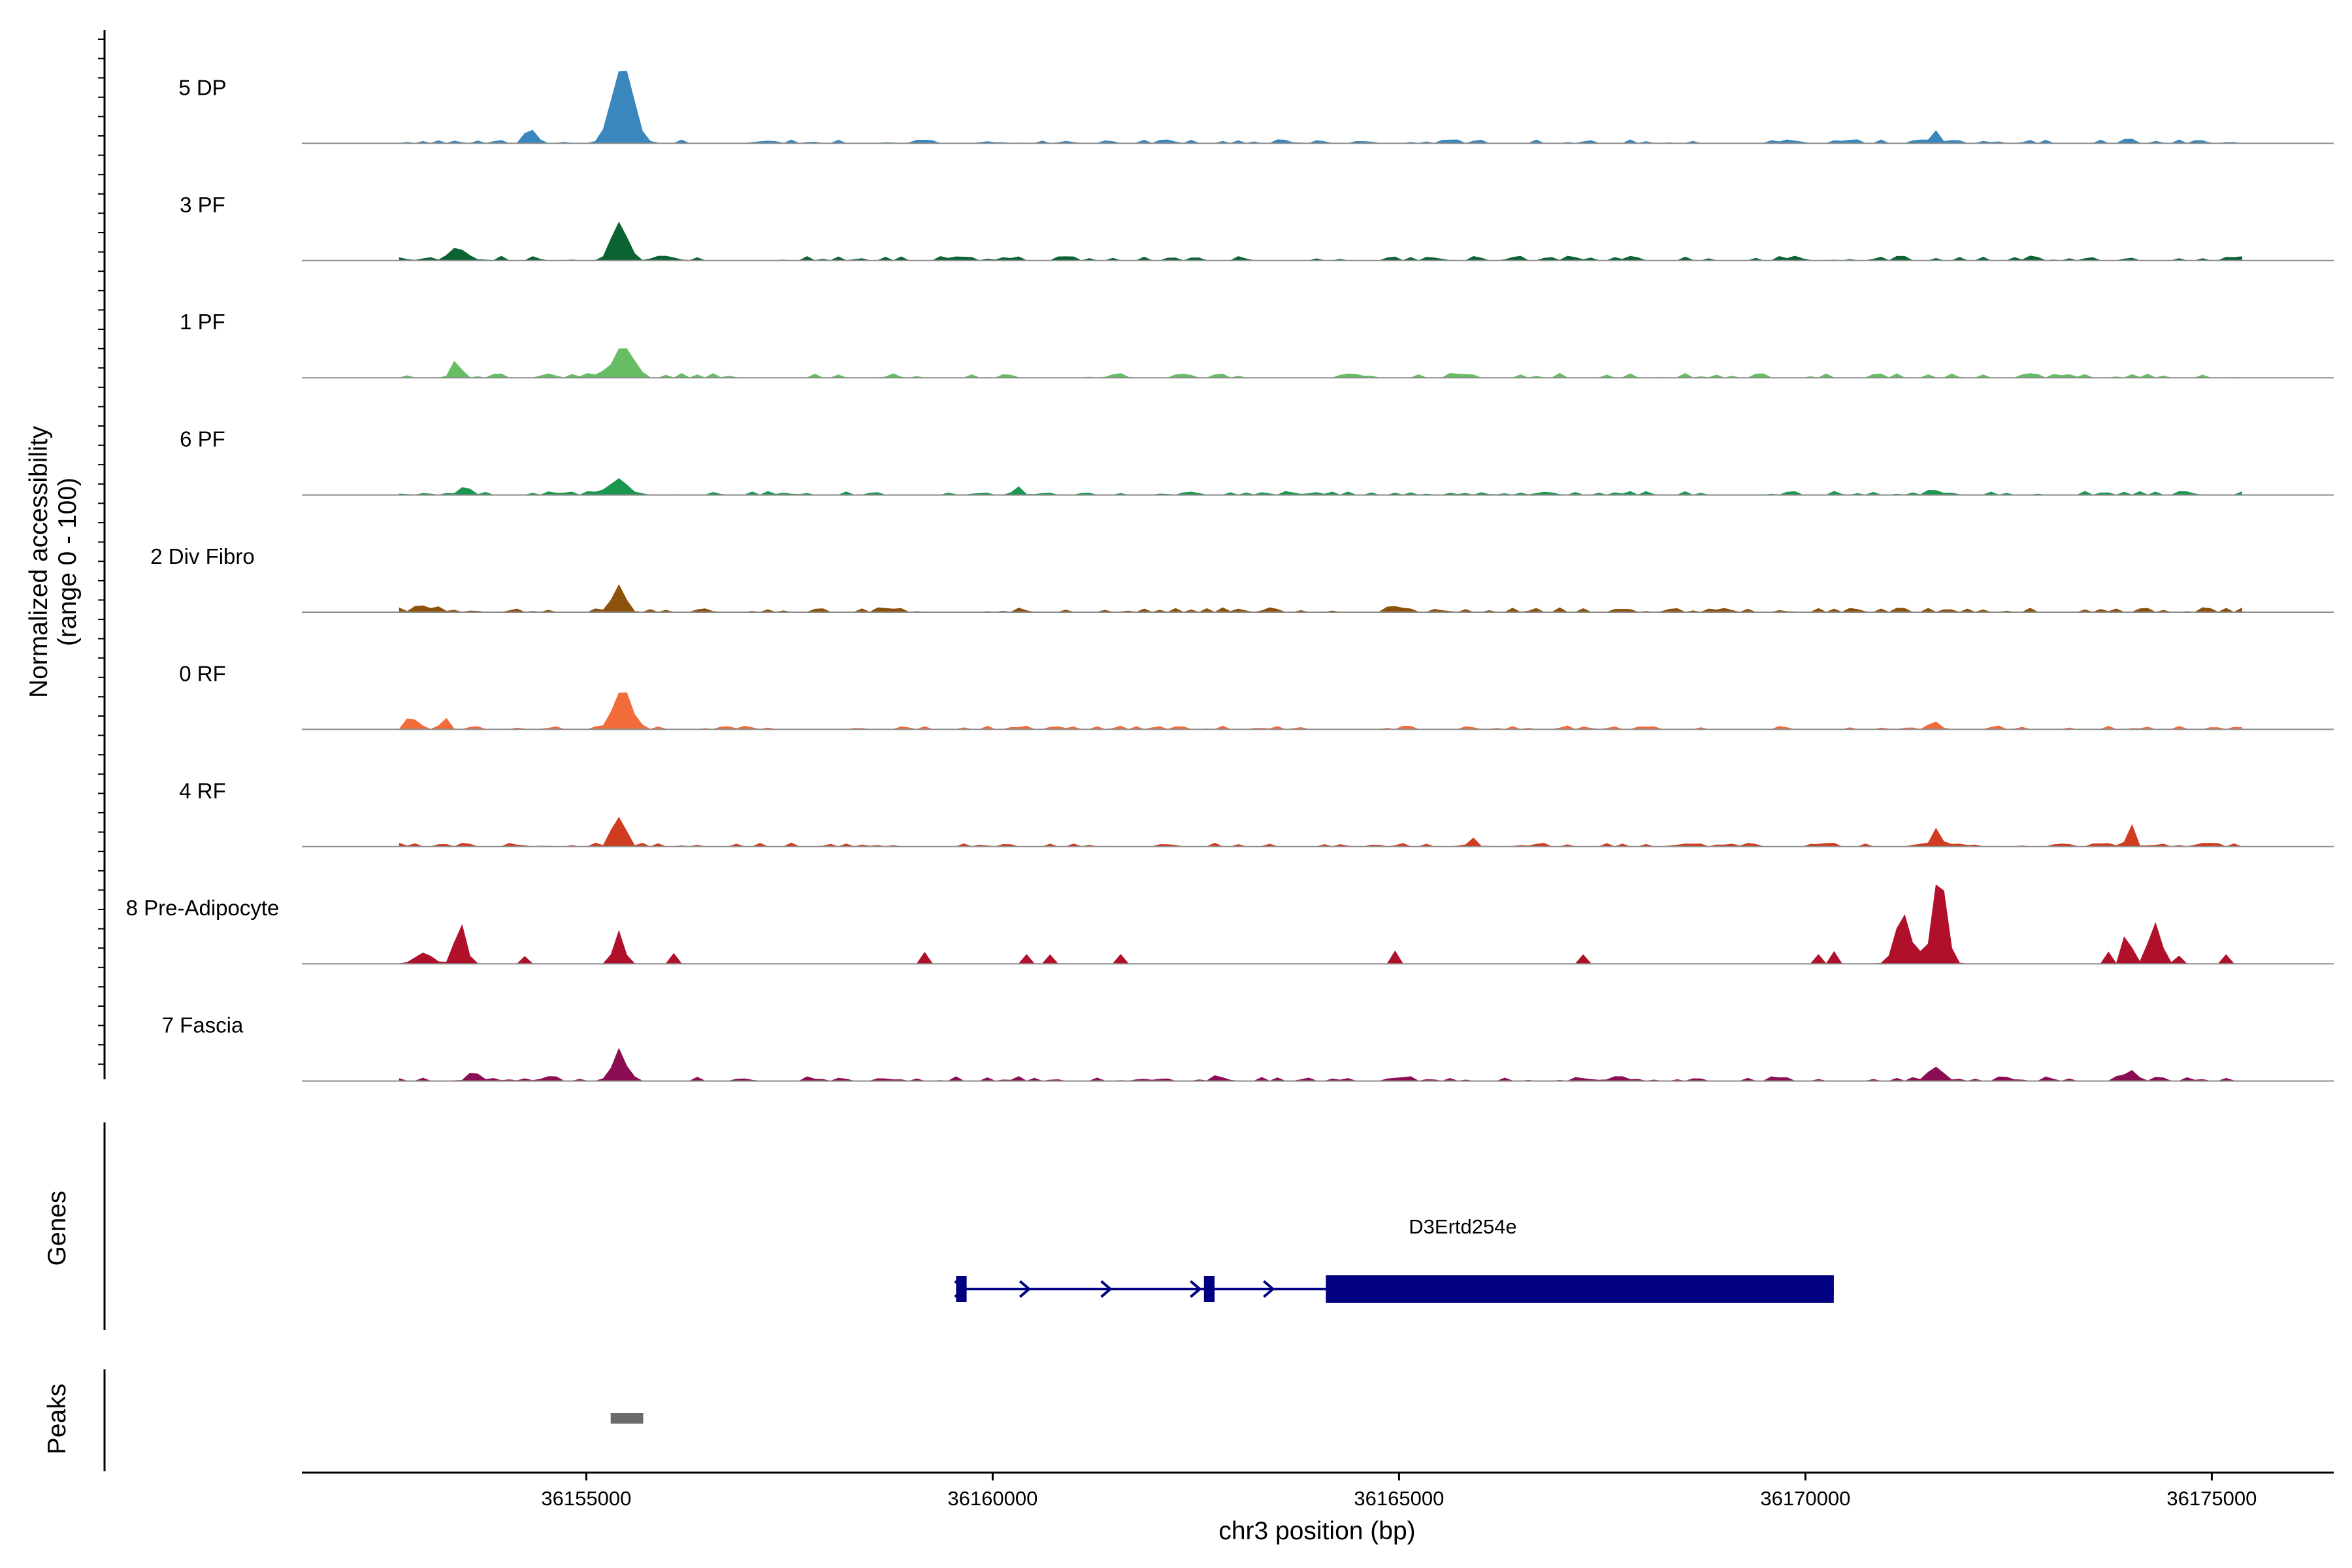 This screenshot has width=2352, height=1568. I want to click on track-4-rf: 4 RF, so click(1256, 813).